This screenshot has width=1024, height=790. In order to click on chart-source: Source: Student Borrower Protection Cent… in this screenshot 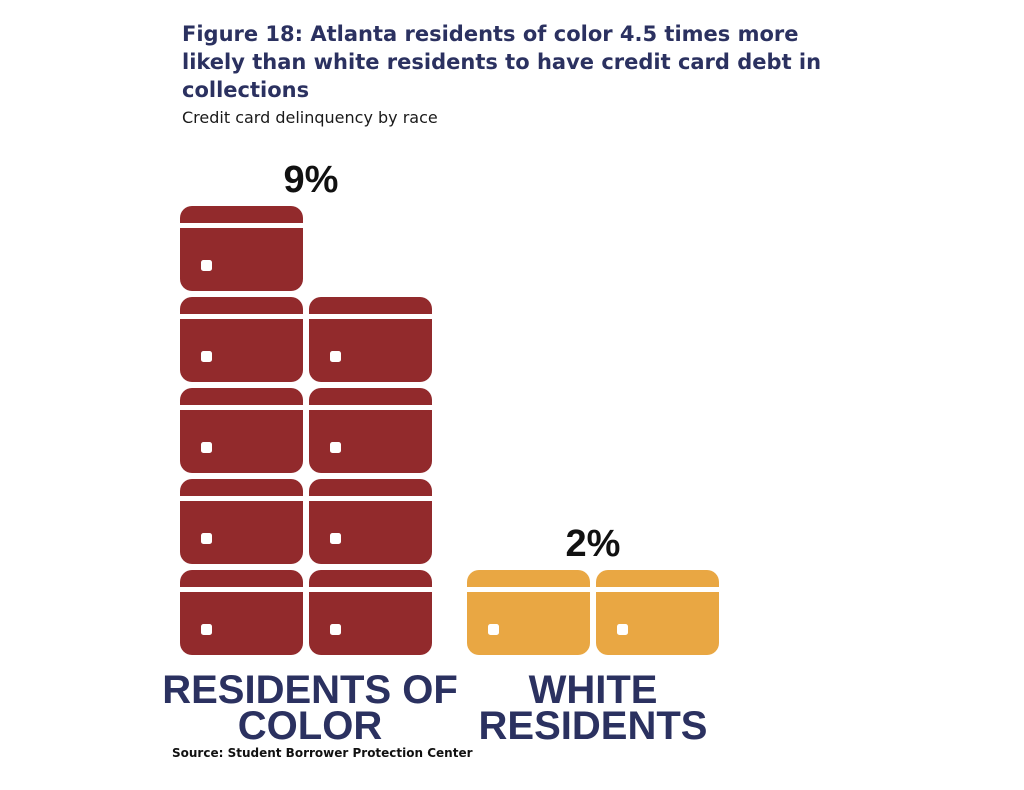, I will do `click(322, 753)`.